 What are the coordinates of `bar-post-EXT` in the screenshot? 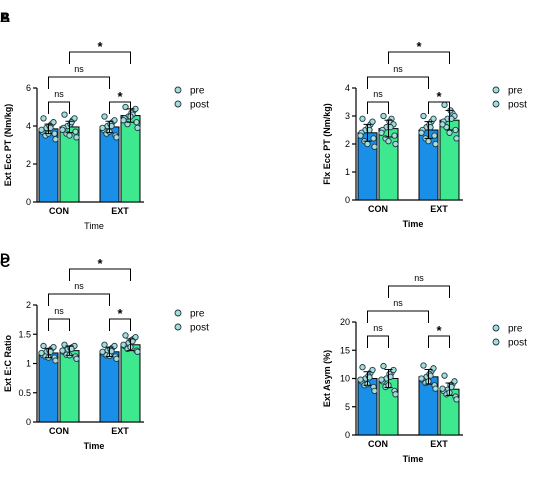 It's located at (130, 383).